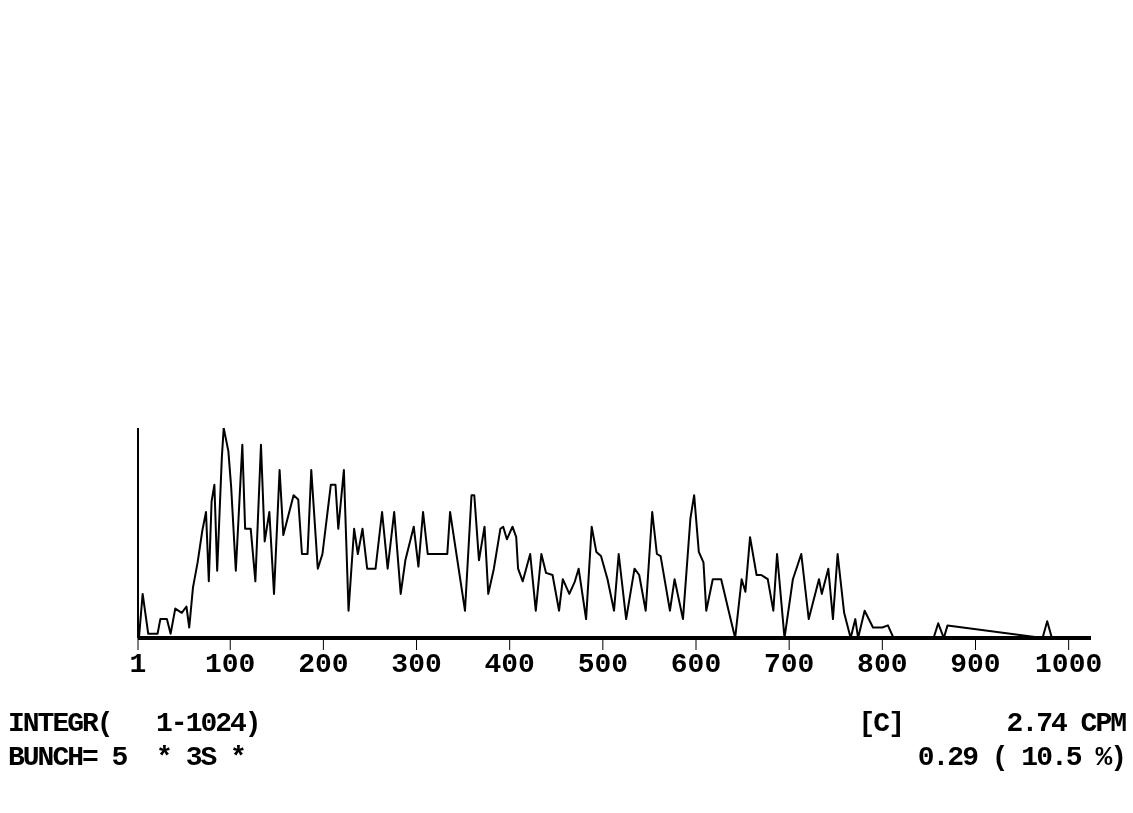  I want to click on x-tick-label: 100, so click(230, 664).